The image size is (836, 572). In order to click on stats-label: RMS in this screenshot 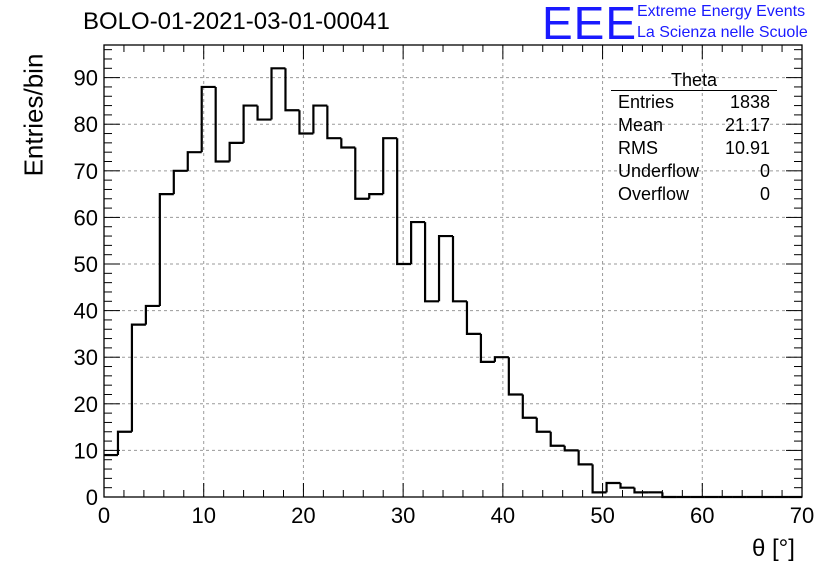, I will do `click(638, 148)`.